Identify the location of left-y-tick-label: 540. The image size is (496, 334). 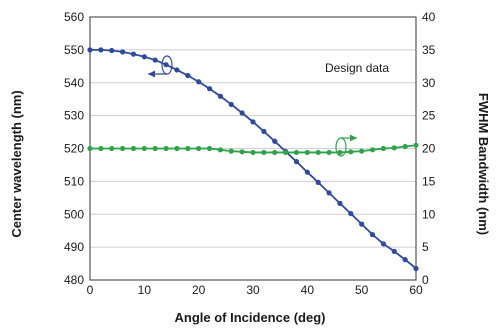
(74, 83).